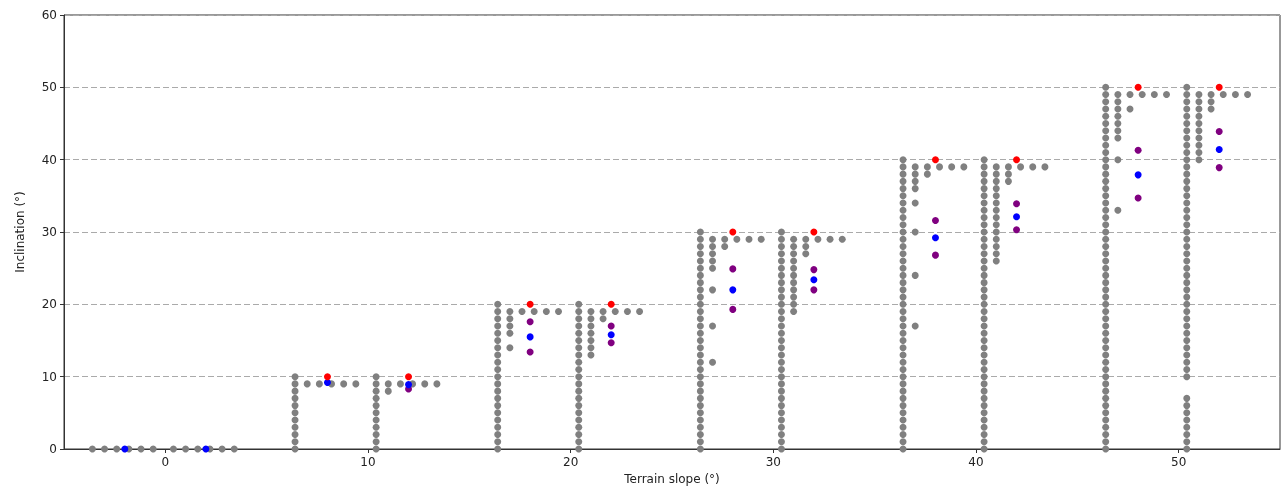 The image size is (1283, 498). I want to click on x-tick-label: 20, so click(571, 462).